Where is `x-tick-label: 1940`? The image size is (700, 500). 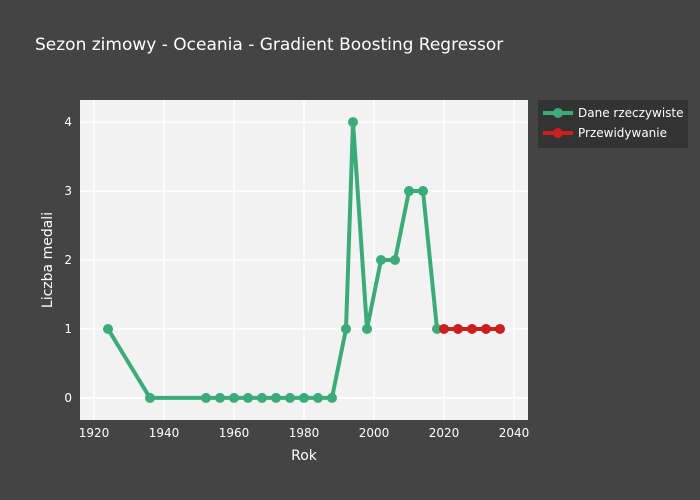
x-tick-label: 1940 is located at coordinates (164, 433).